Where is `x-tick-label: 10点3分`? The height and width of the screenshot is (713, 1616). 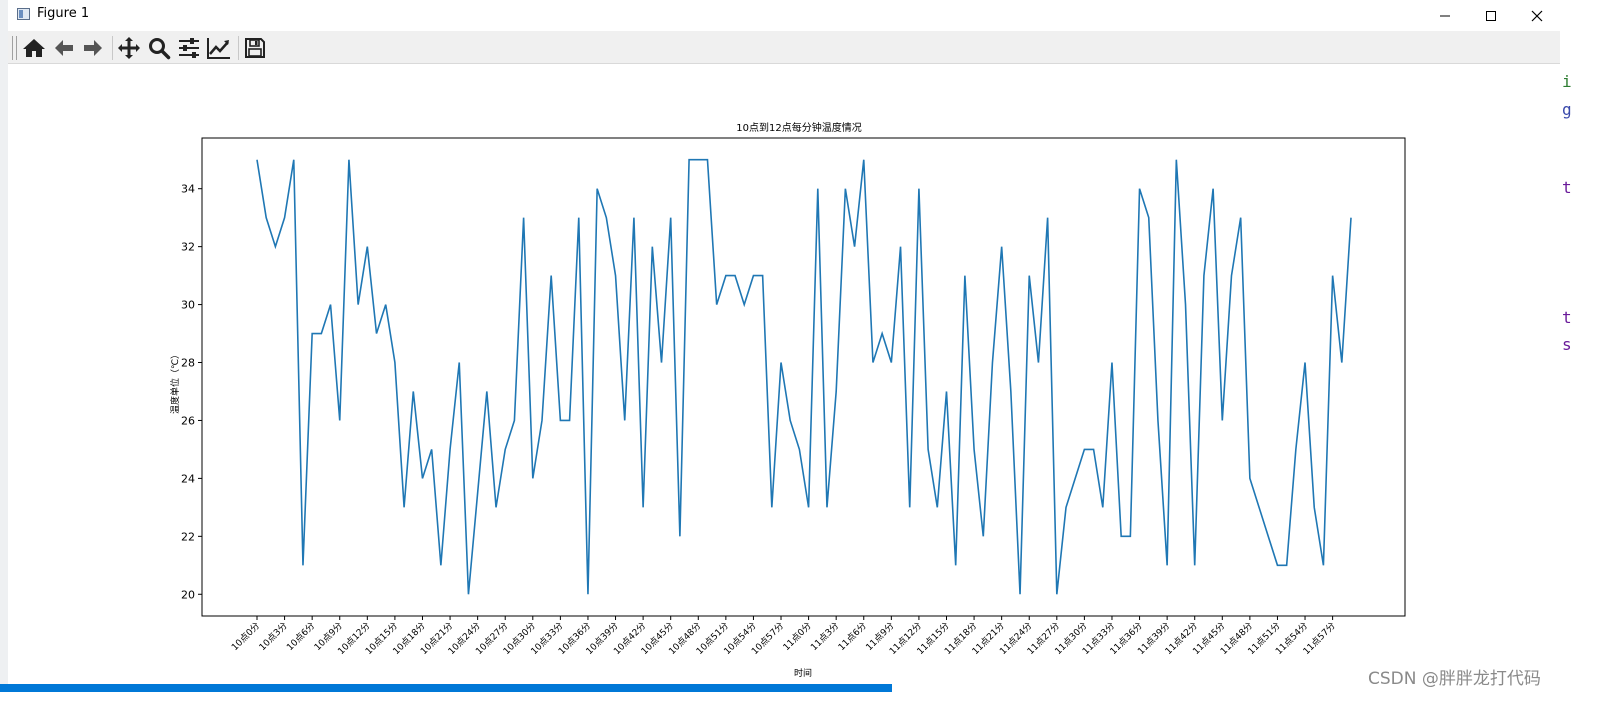
x-tick-label: 10点3分 is located at coordinates (273, 636).